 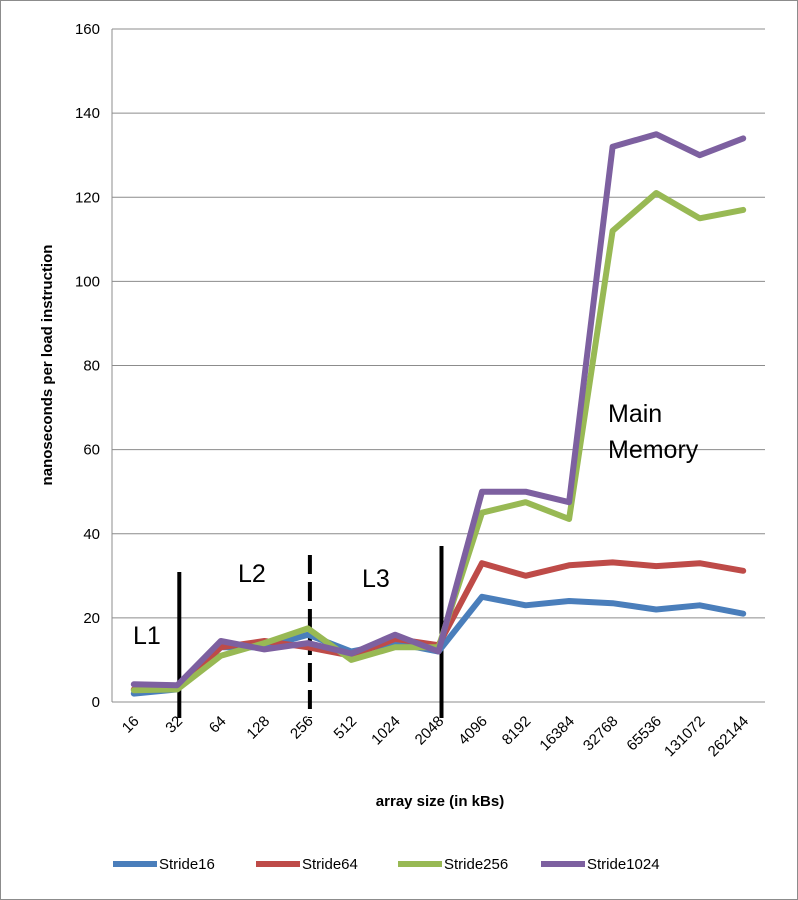 I want to click on region-label-l1: L1, so click(x=147, y=636).